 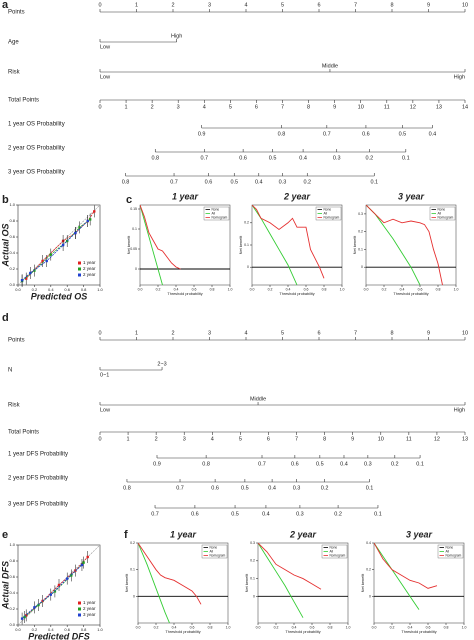 I want to click on plot-frame, so click(x=303, y=583).